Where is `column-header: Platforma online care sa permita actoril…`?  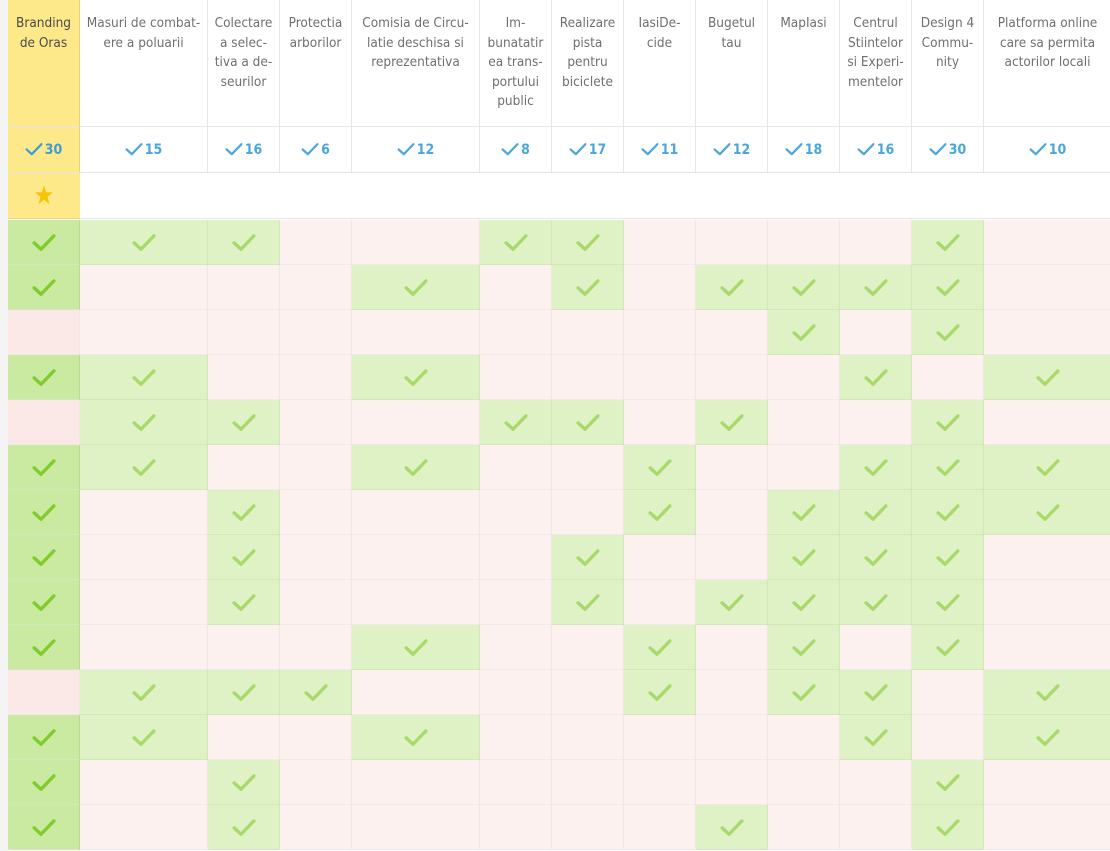 column-header: Platforma online care sa permita actoril… is located at coordinates (1047, 63).